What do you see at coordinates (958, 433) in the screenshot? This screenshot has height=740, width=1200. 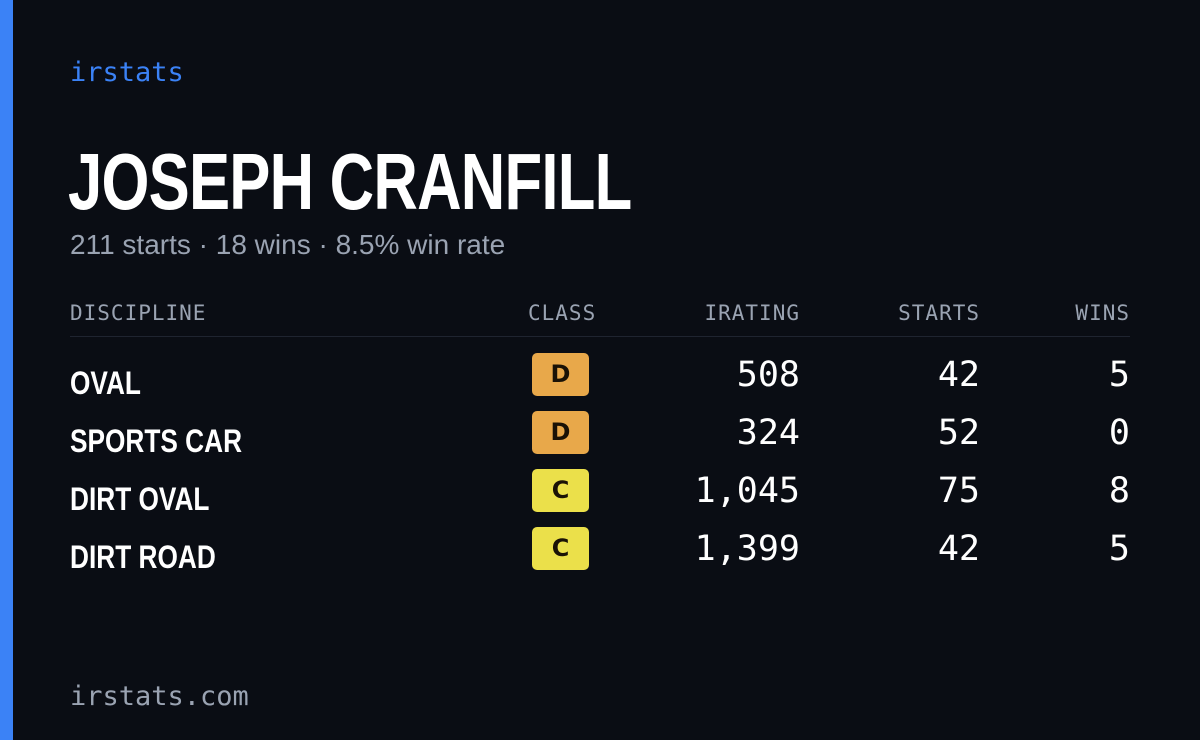 I see `starts-value: 52` at bounding box center [958, 433].